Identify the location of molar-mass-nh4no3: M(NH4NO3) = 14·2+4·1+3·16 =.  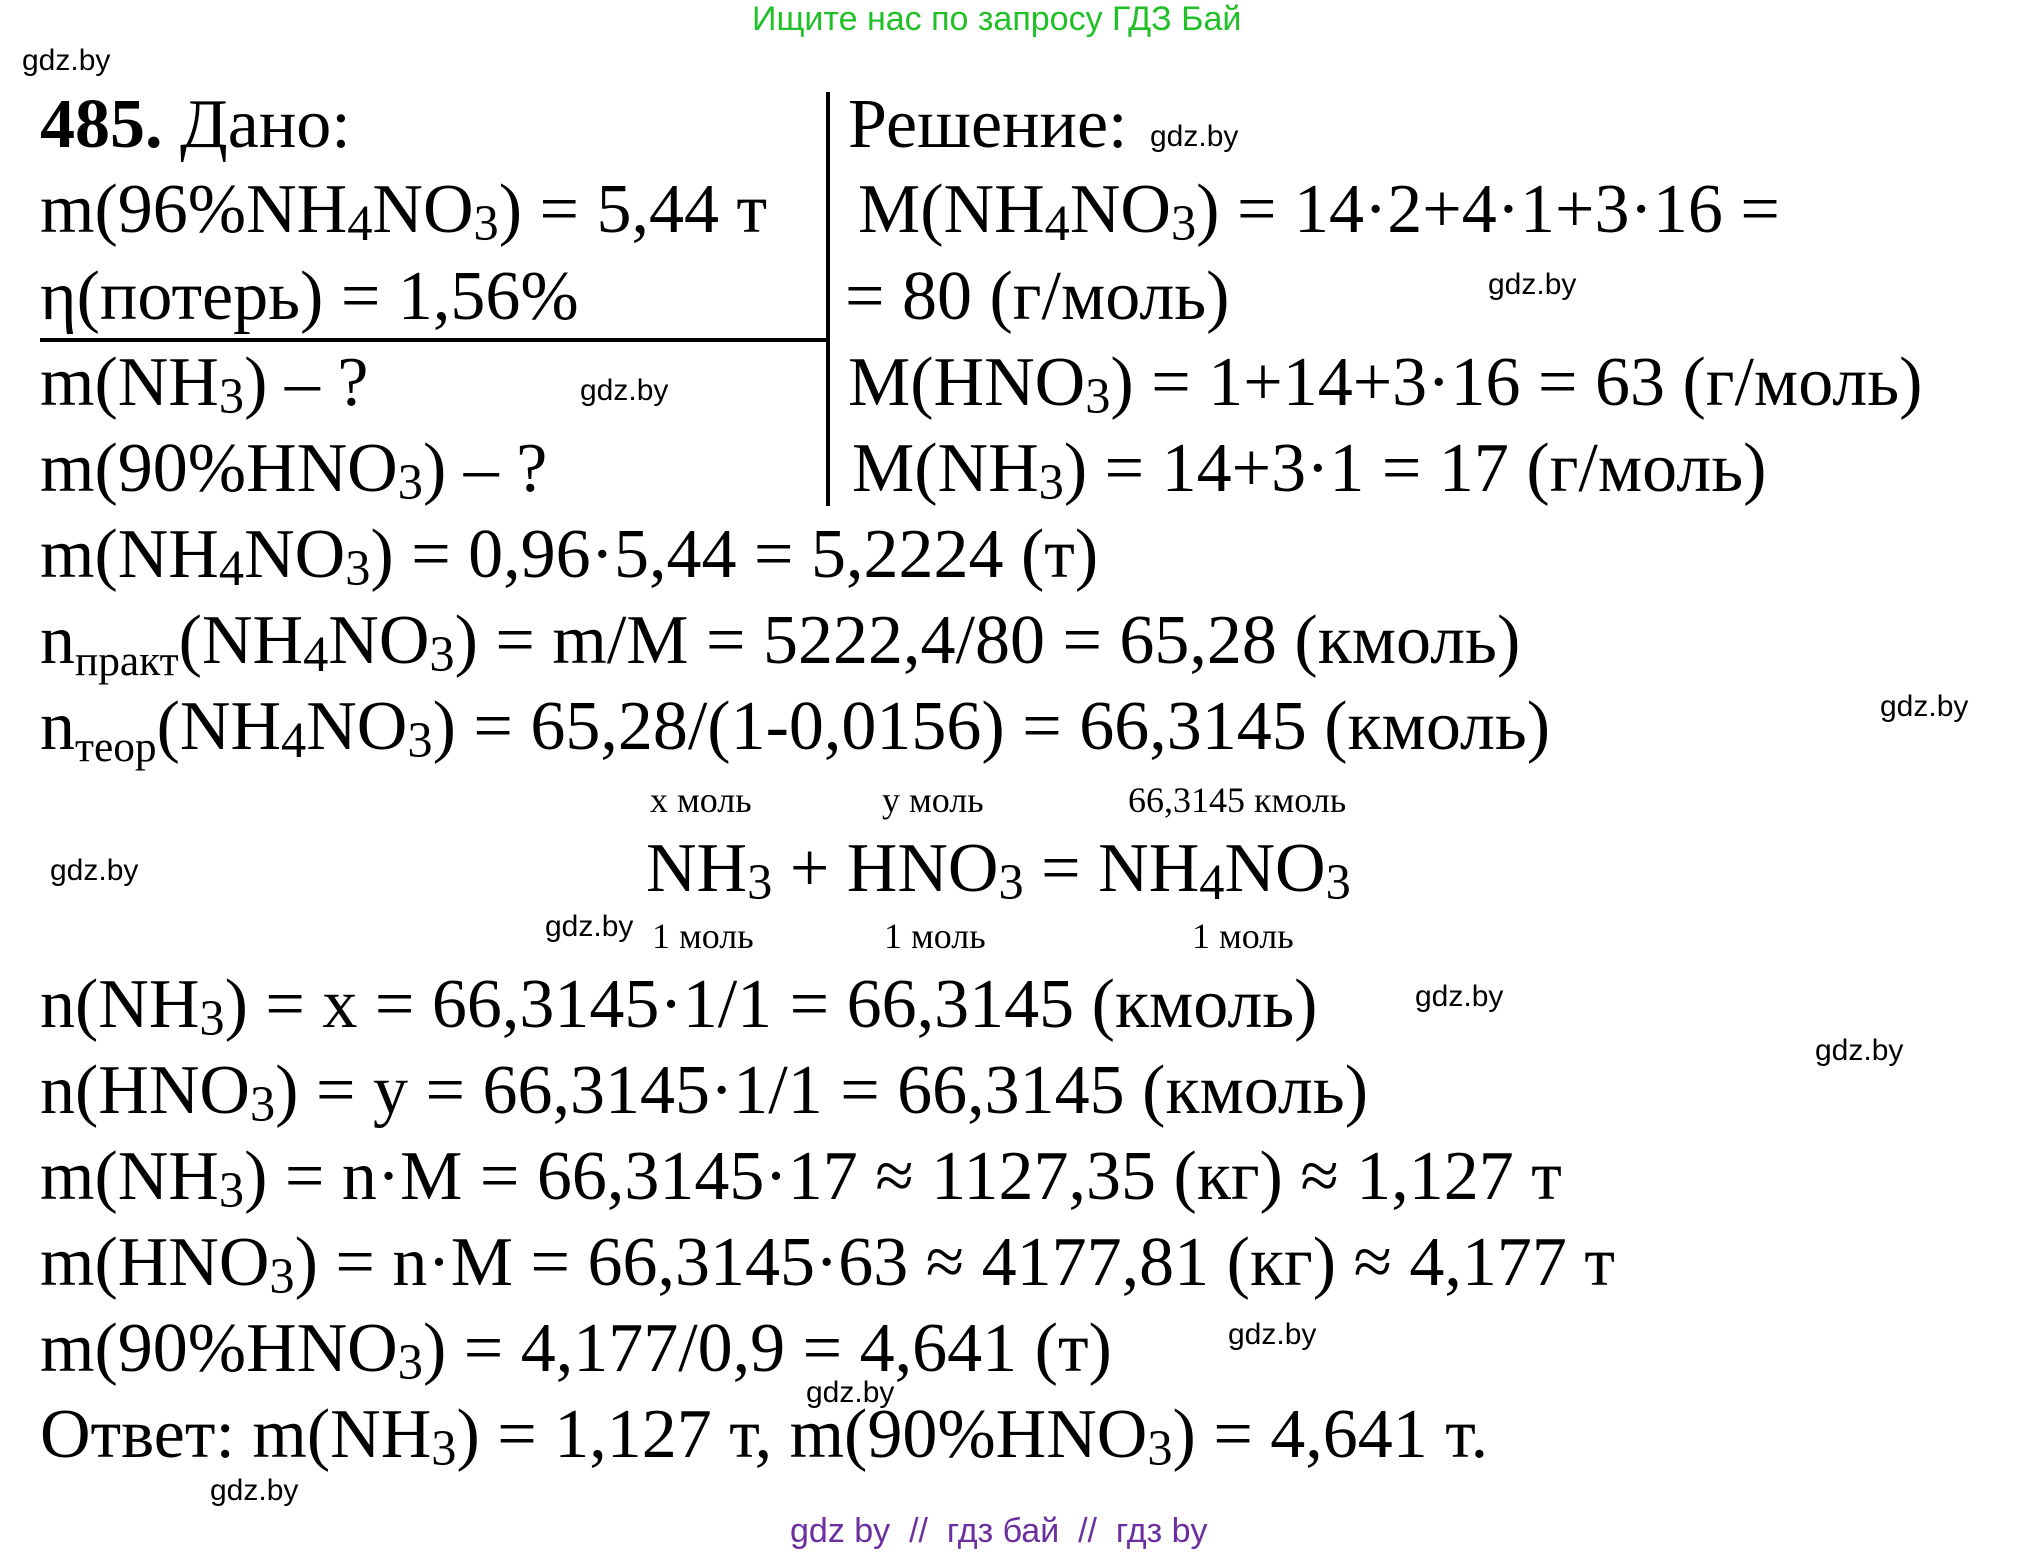
(1319, 211).